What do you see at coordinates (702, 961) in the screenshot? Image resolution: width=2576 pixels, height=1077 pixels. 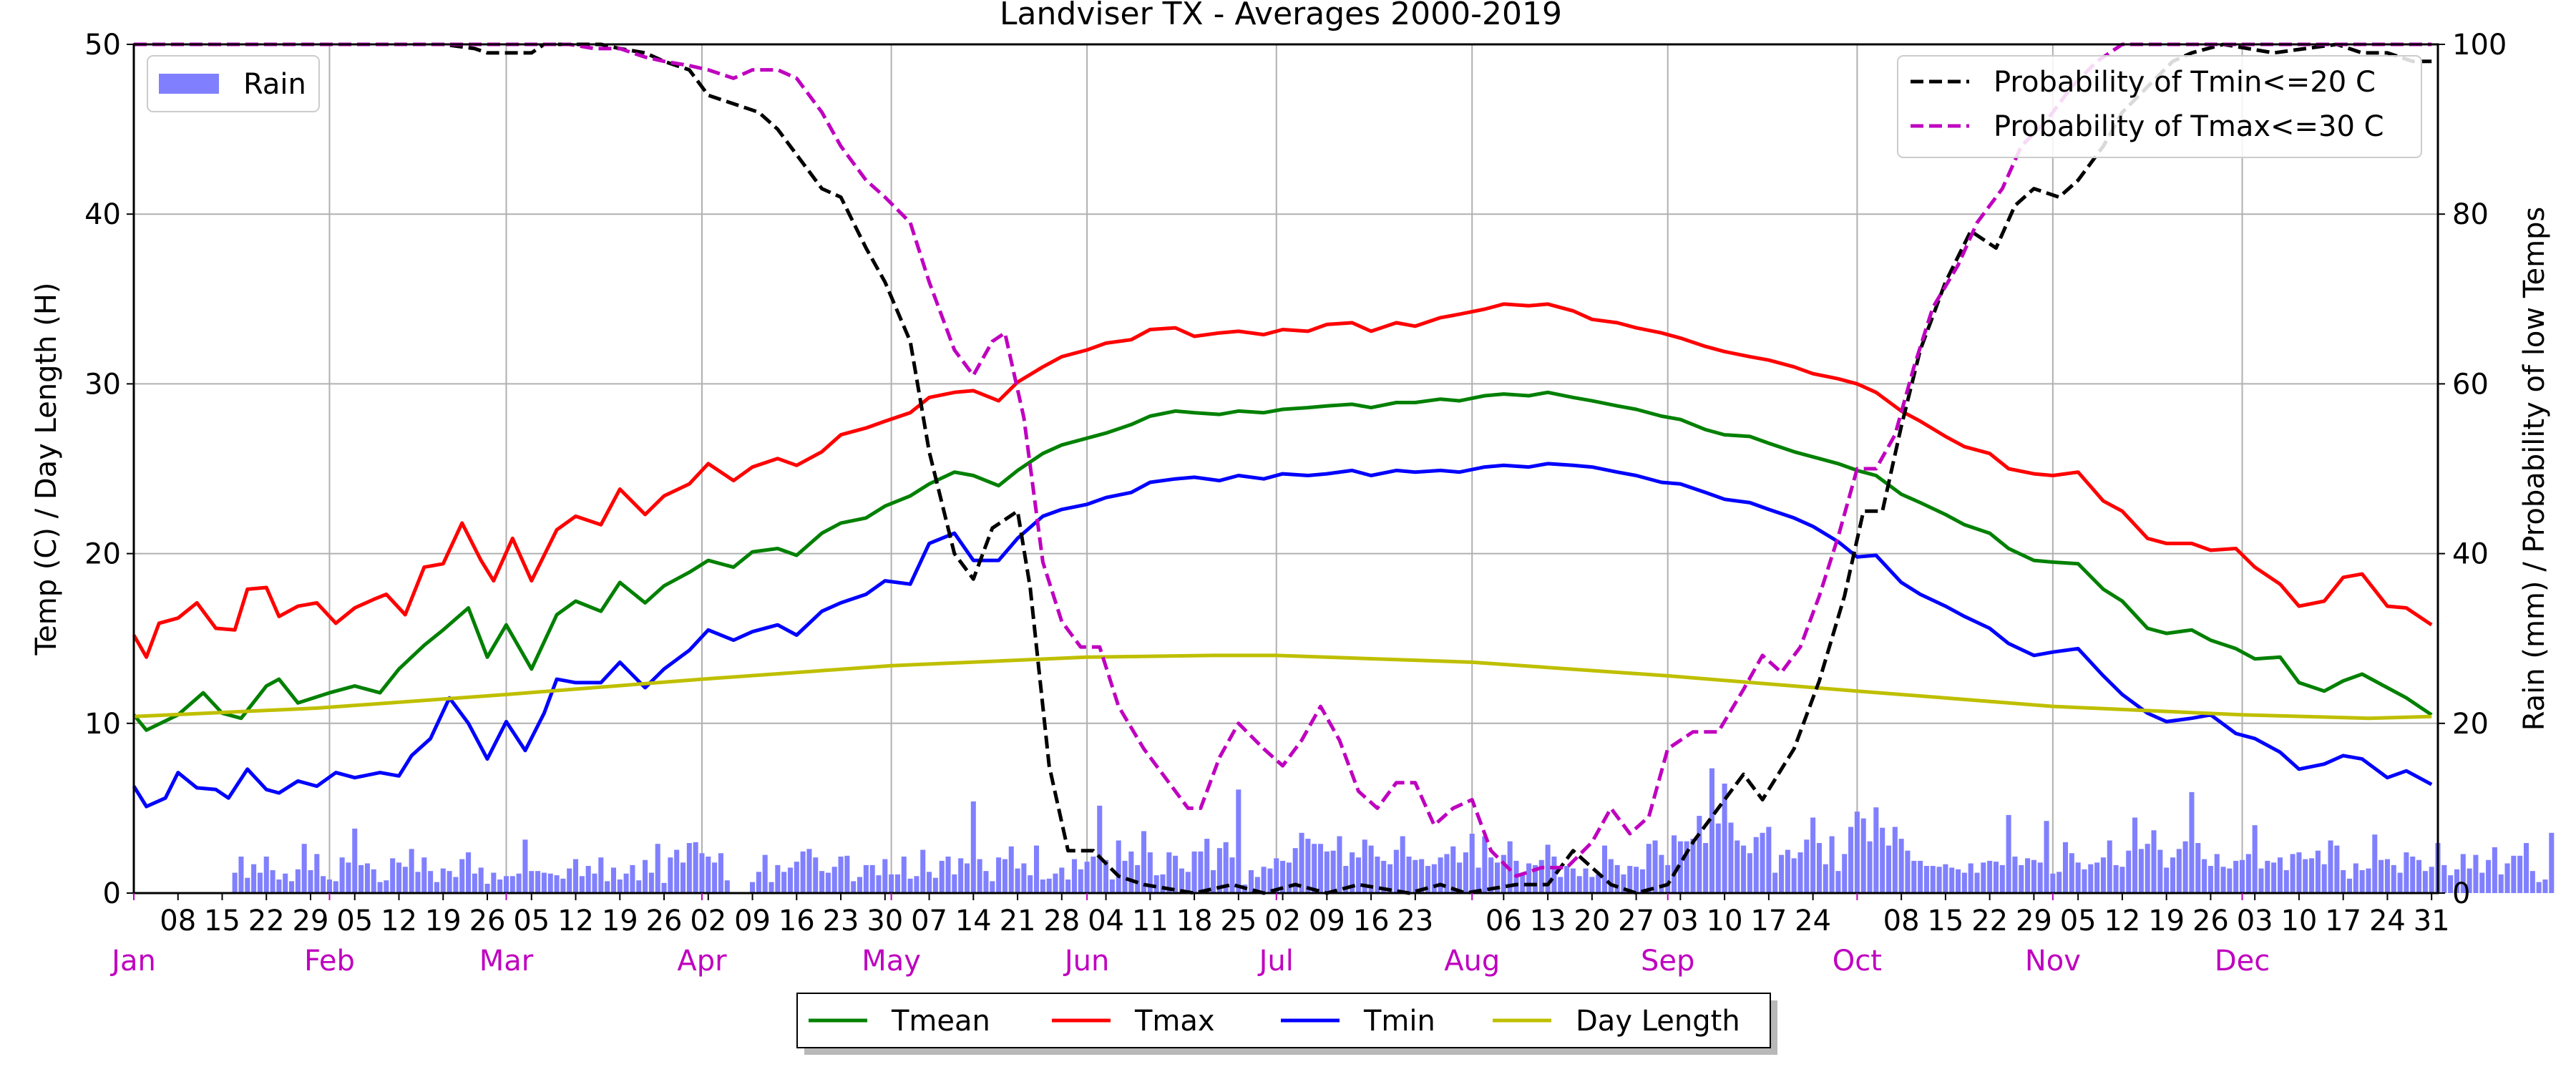 I see `month-label: Apr` at bounding box center [702, 961].